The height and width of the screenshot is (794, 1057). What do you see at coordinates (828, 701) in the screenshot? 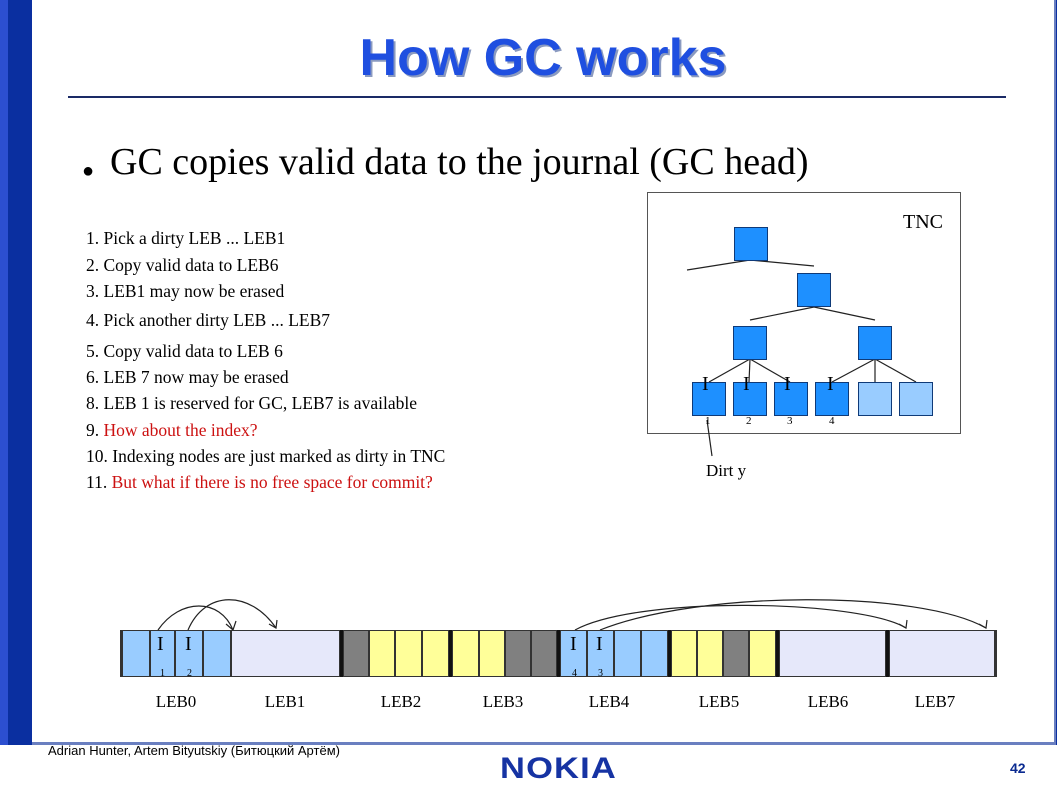
I see `leb-label-6: LEB6` at bounding box center [828, 701].